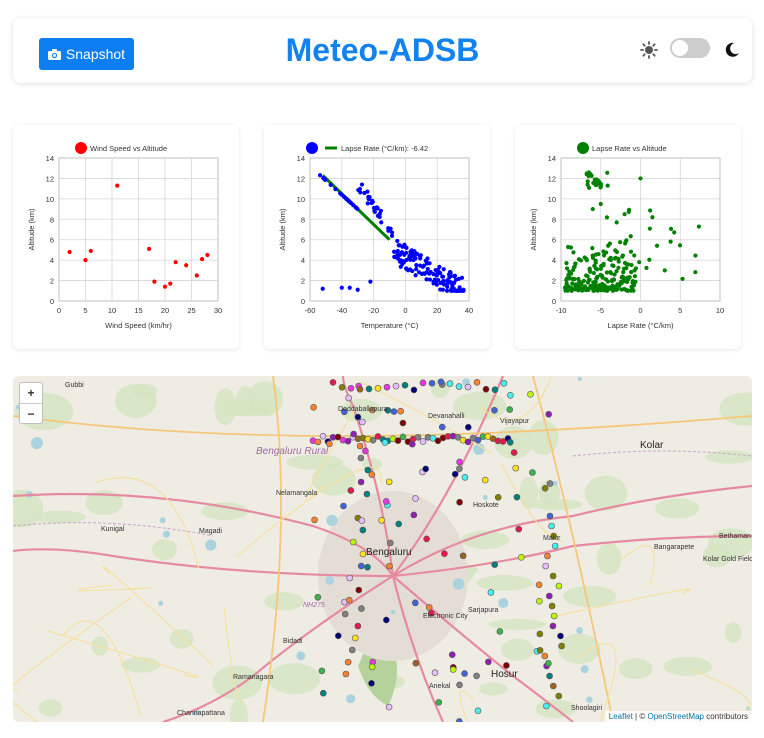 Image resolution: width=764 pixels, height=738 pixels. Describe the element at coordinates (649, 50) in the screenshot. I see `sun-icon` at that location.